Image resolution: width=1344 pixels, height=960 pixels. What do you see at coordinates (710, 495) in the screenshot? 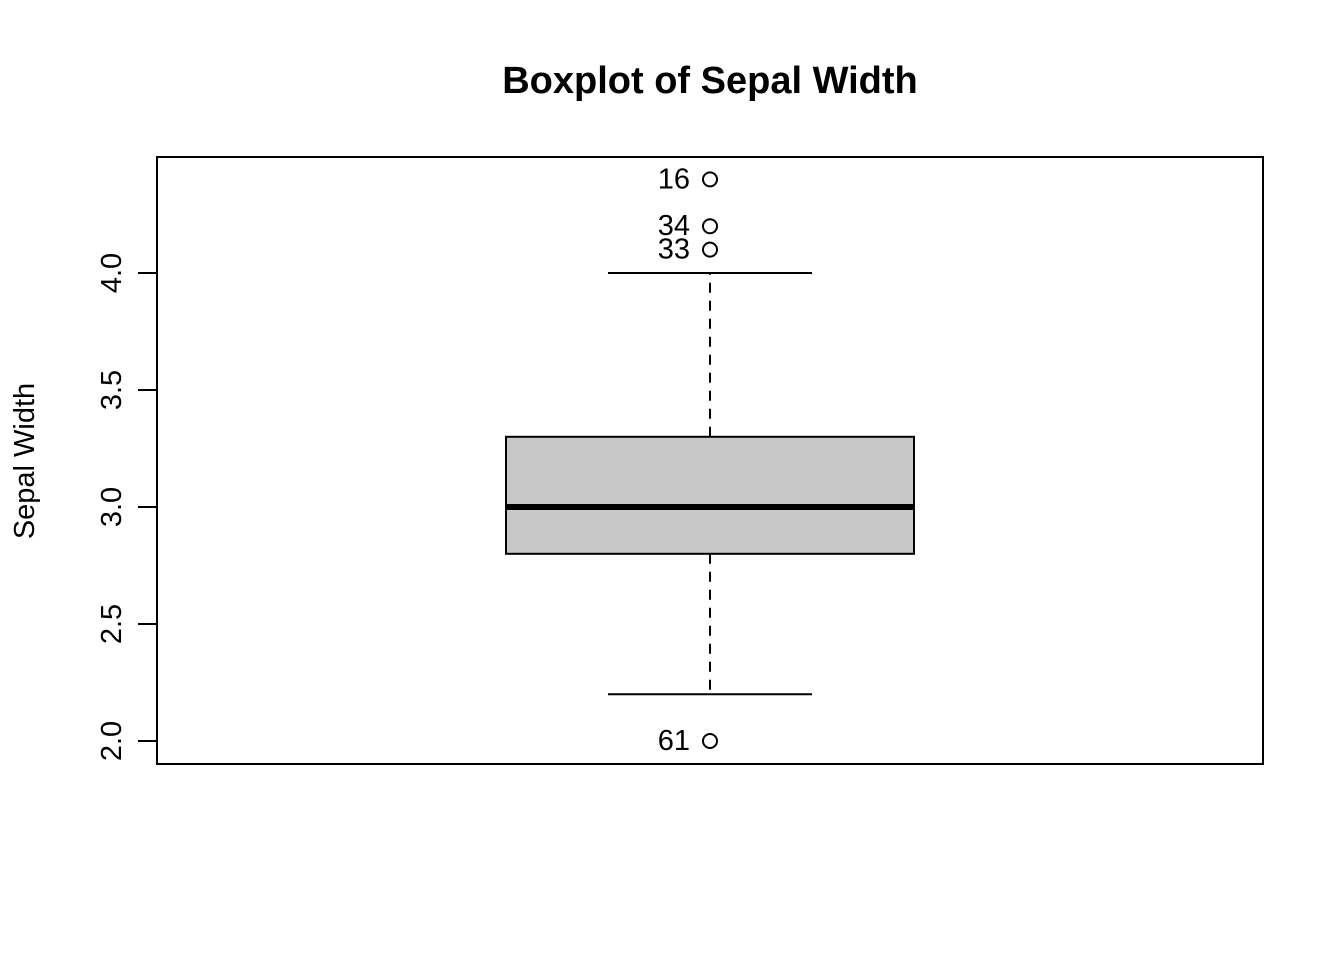
I see `iqr-box` at bounding box center [710, 495].